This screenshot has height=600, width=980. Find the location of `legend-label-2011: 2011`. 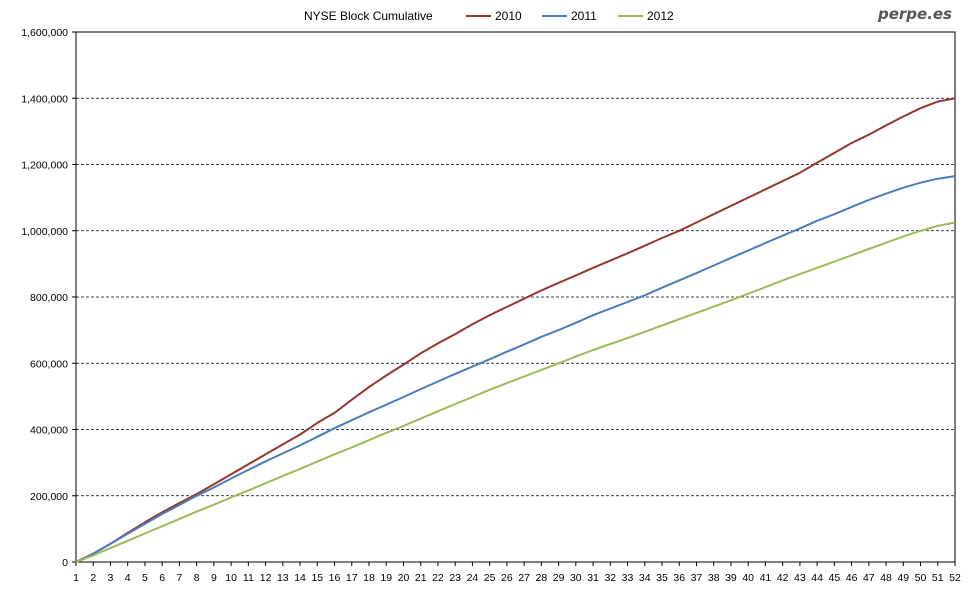

legend-label-2011: 2011 is located at coordinates (584, 16).